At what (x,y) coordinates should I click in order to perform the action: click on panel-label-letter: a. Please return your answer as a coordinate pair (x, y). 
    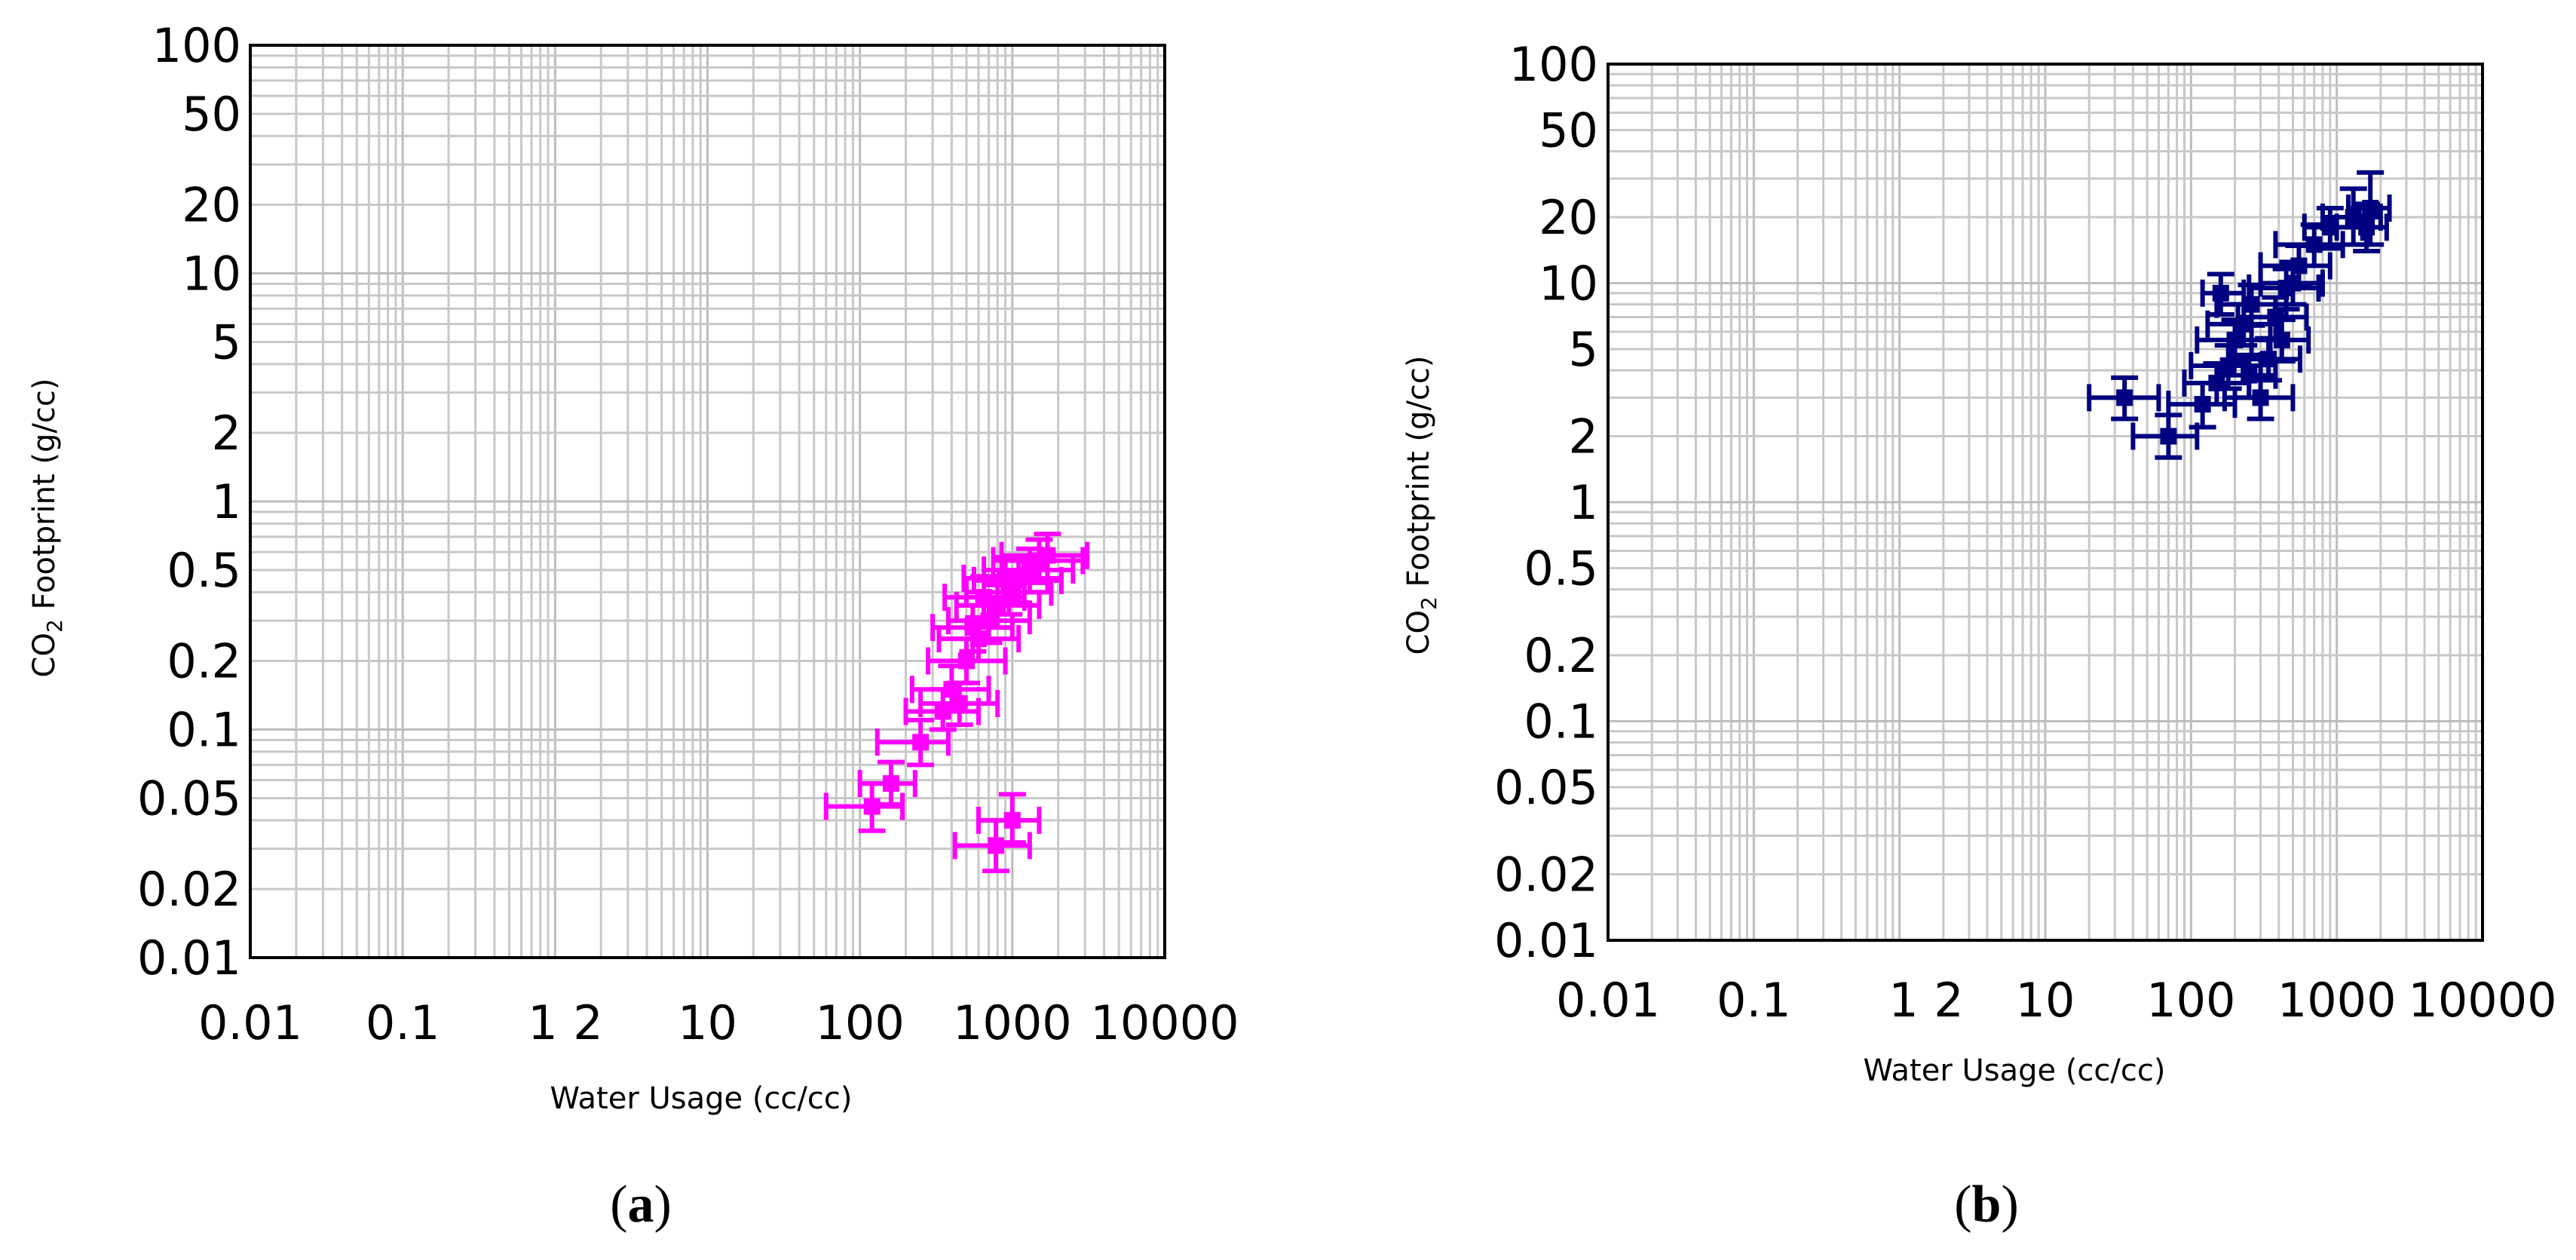
    Looking at the image, I should click on (641, 1205).